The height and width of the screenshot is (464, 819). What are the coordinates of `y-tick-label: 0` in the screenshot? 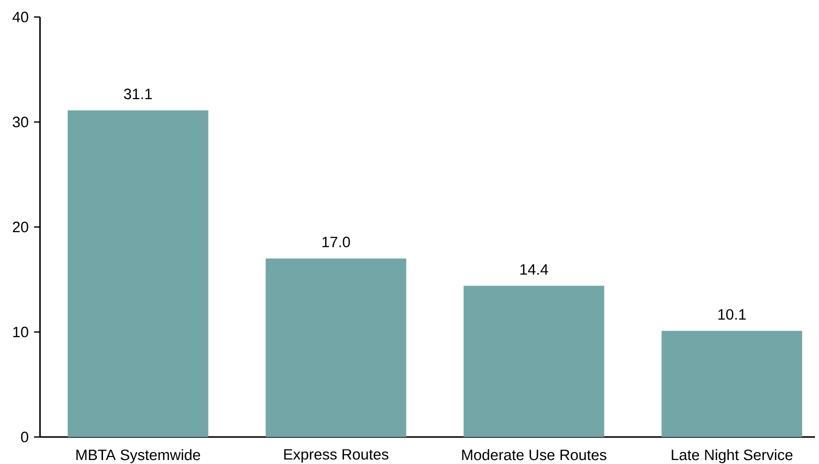 It's located at (24, 437).